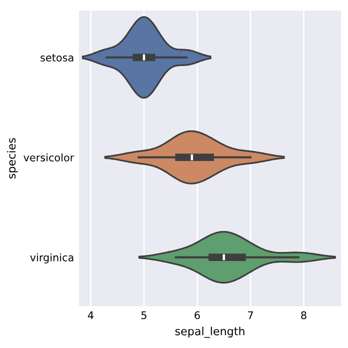 This screenshot has width=348, height=348. What do you see at coordinates (209, 332) in the screenshot?
I see `x-axis-title: sepal_length` at bounding box center [209, 332].